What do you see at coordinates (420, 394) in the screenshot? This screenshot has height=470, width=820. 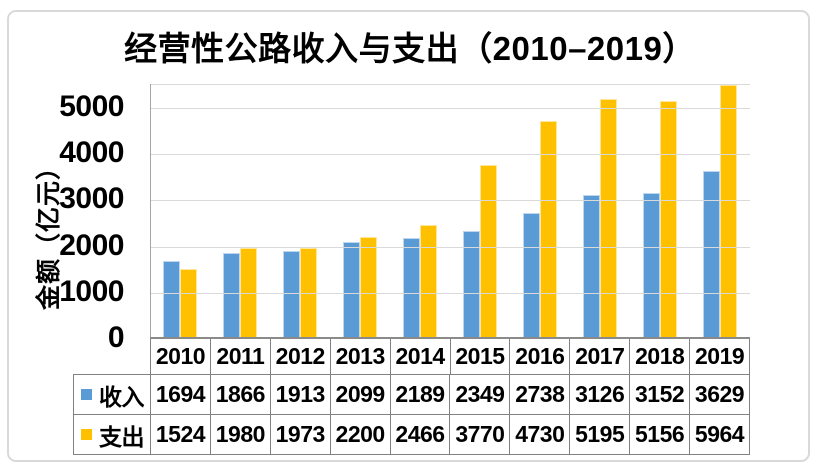 I see `value-cell-income-2014: 2189` at bounding box center [420, 394].